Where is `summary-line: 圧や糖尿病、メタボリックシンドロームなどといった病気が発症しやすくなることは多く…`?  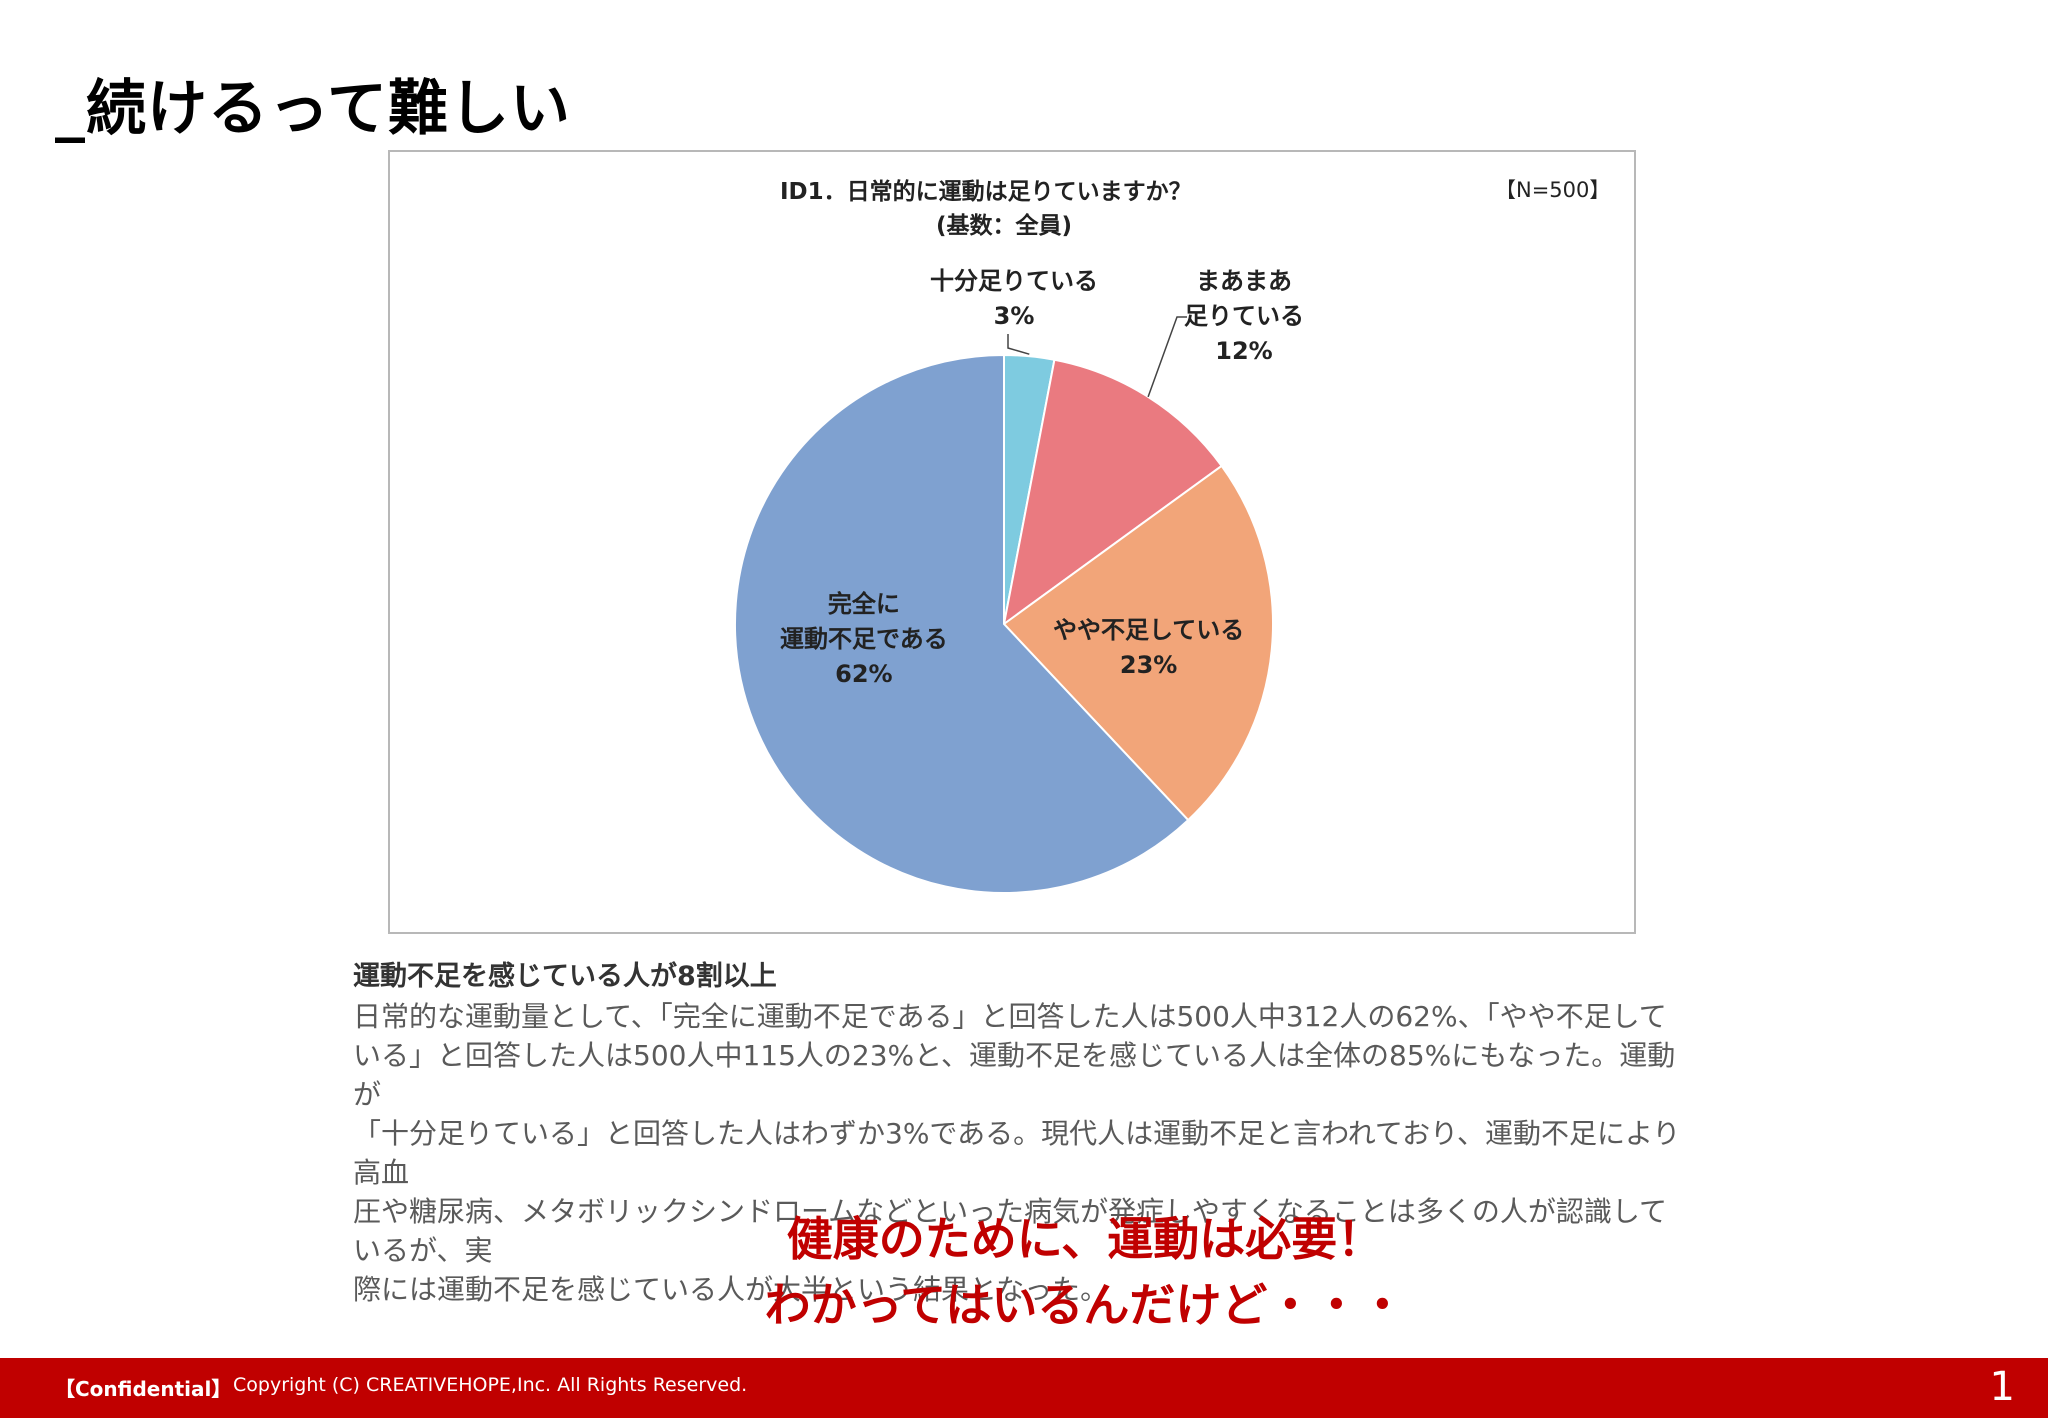
summary-line: 圧や糖尿病、メタボリックシンドロームなどといった病気が発症しやすくなることは多く… is located at coordinates (1010, 1231).